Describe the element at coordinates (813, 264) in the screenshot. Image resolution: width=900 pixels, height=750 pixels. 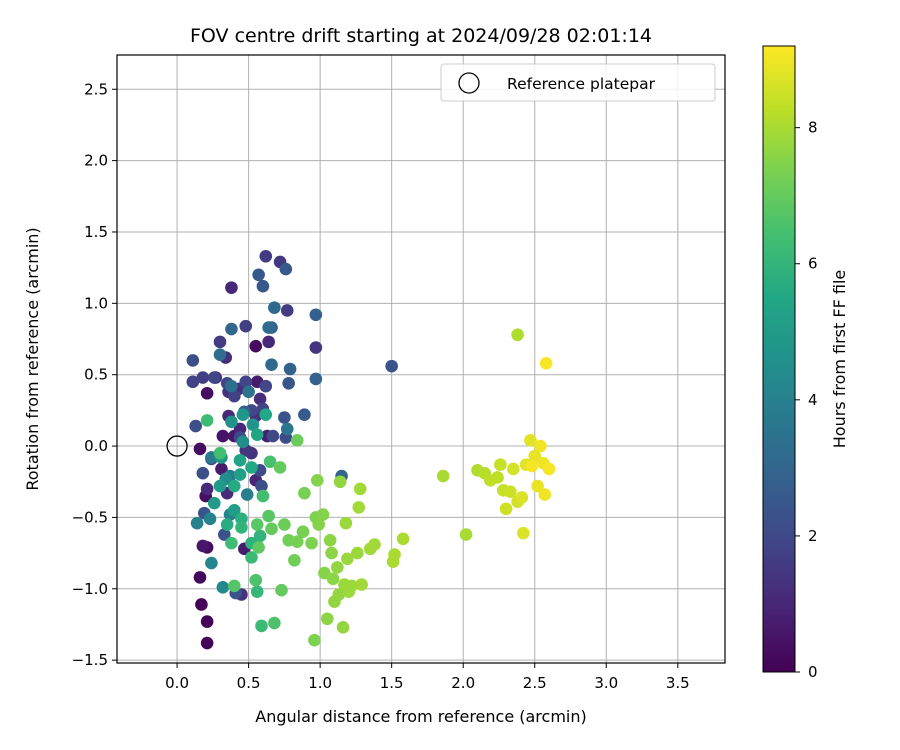
I see `colorbar-tick-label: 6` at that location.